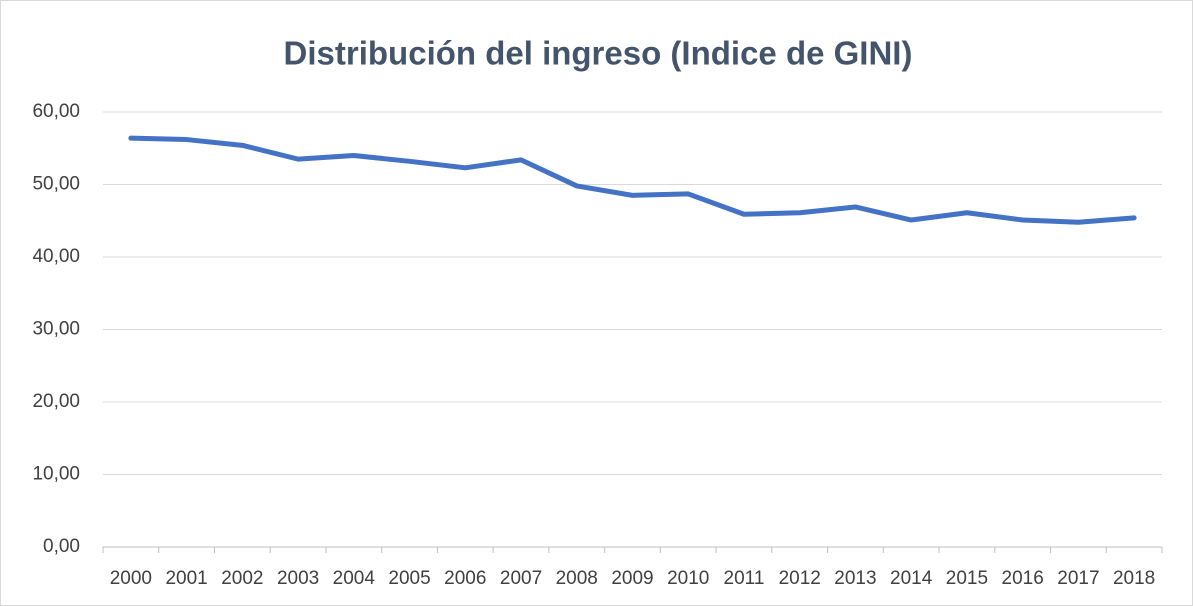  What do you see at coordinates (632, 180) in the screenshot?
I see `data-line` at bounding box center [632, 180].